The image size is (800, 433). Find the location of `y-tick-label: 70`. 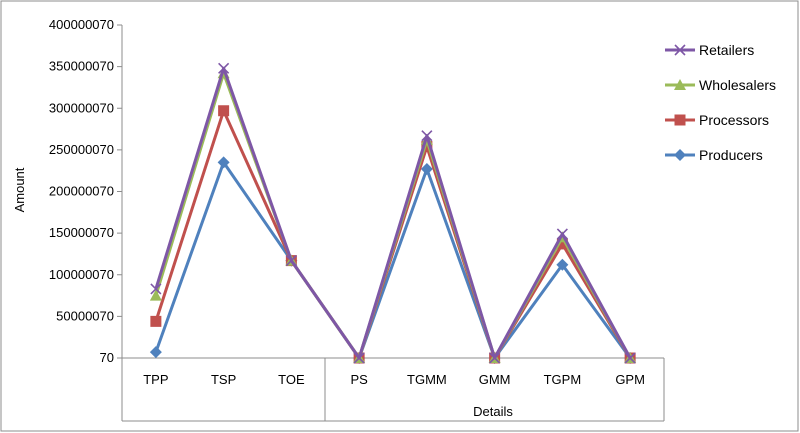

y-tick-label: 70 is located at coordinates (107, 357).